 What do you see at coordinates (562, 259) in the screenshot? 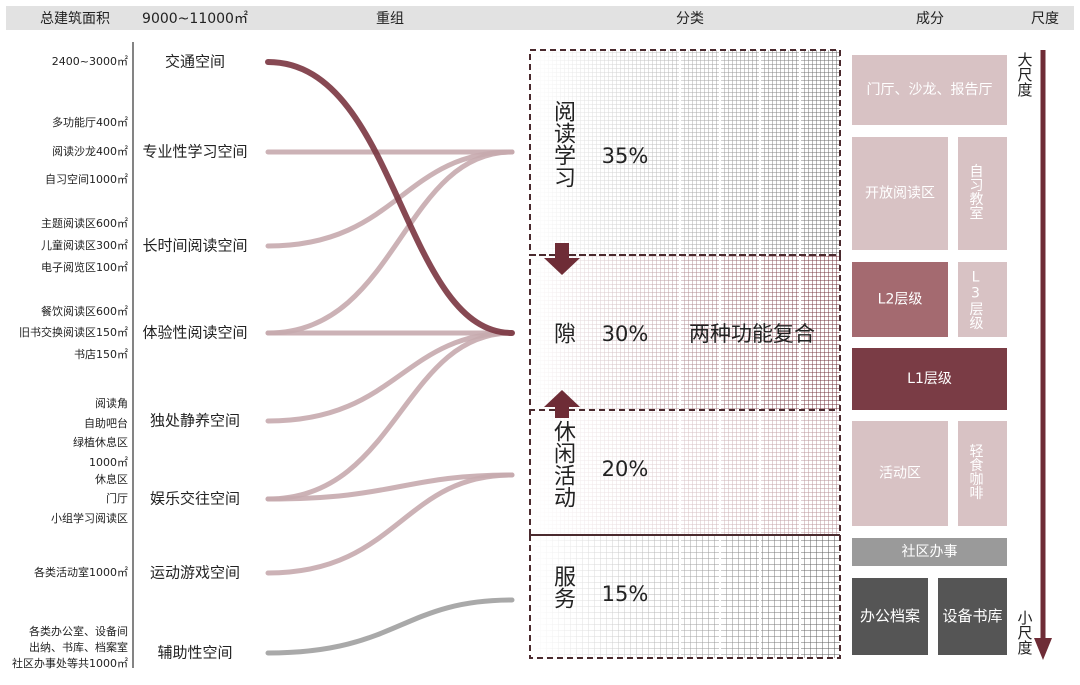
I see `arrow-down` at bounding box center [562, 259].